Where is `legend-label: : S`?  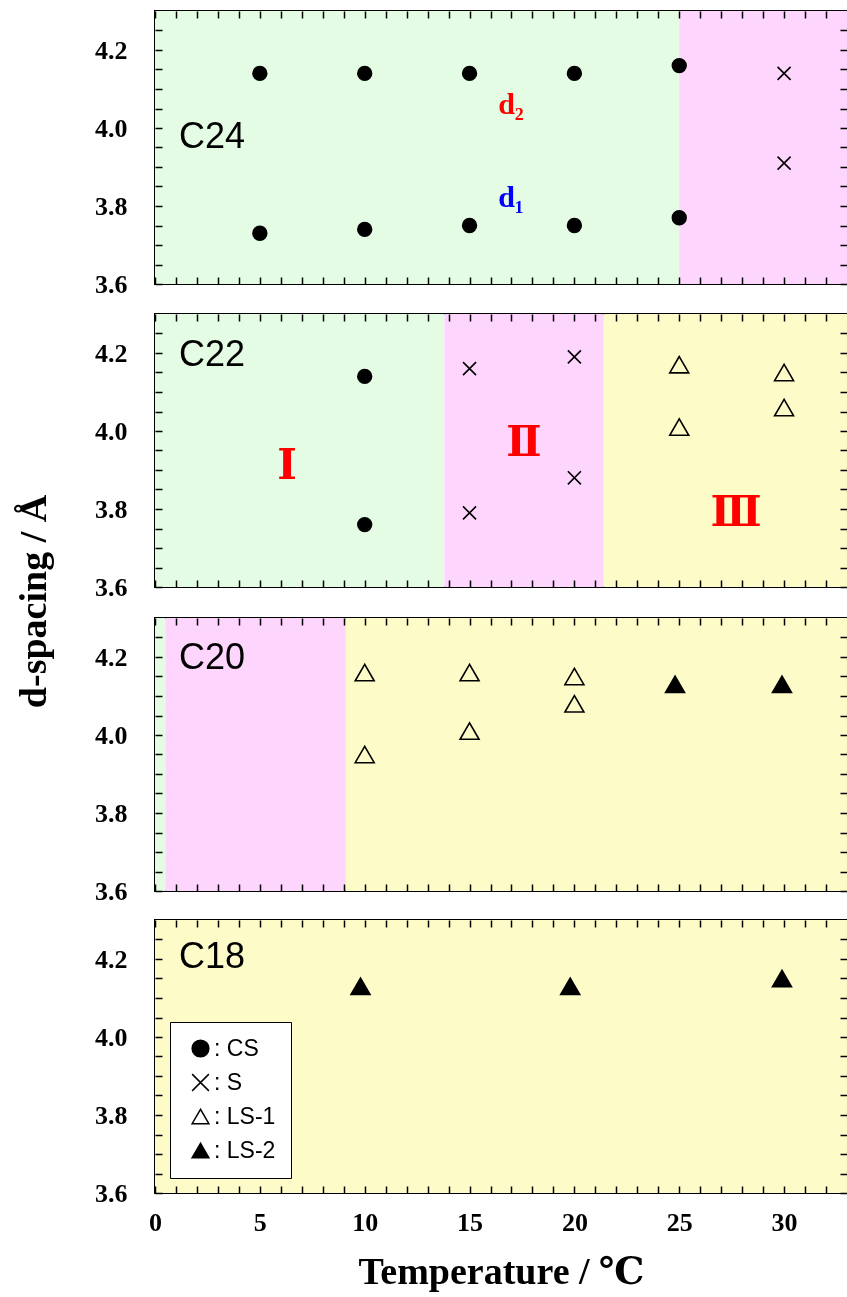 legend-label: : S is located at coordinates (228, 1081).